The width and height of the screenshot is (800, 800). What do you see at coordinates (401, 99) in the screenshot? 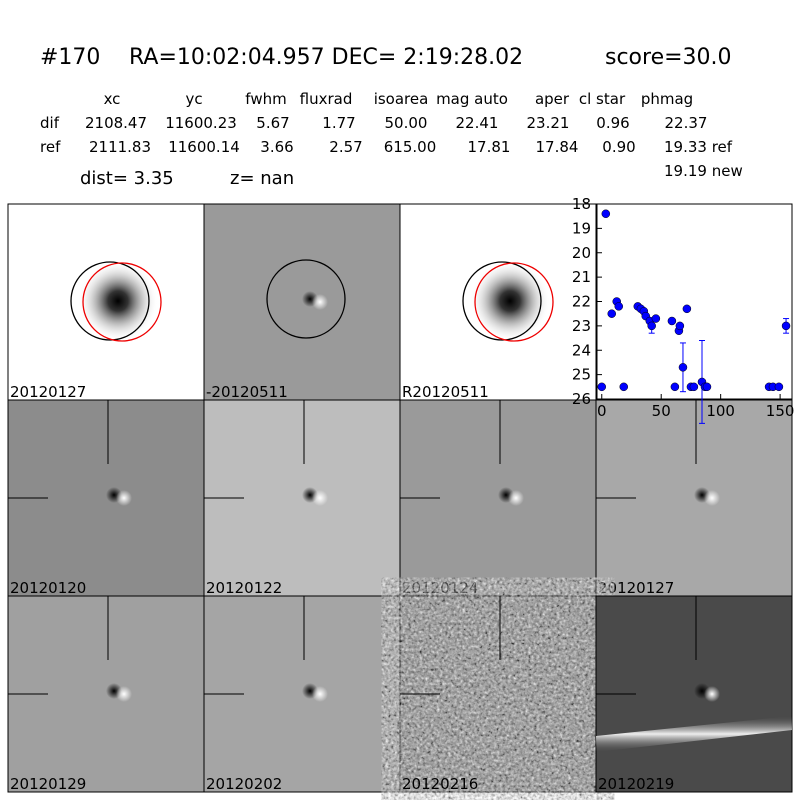
I see `column-header: isoarea` at bounding box center [401, 99].